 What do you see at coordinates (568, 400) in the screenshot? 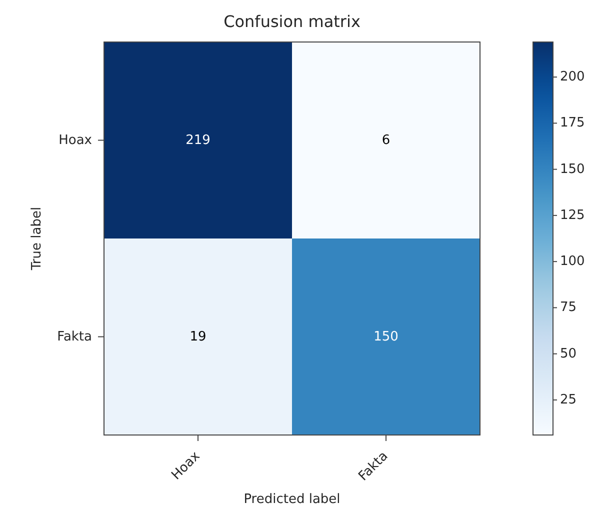
I see `color-bar-label: 25` at bounding box center [568, 400].